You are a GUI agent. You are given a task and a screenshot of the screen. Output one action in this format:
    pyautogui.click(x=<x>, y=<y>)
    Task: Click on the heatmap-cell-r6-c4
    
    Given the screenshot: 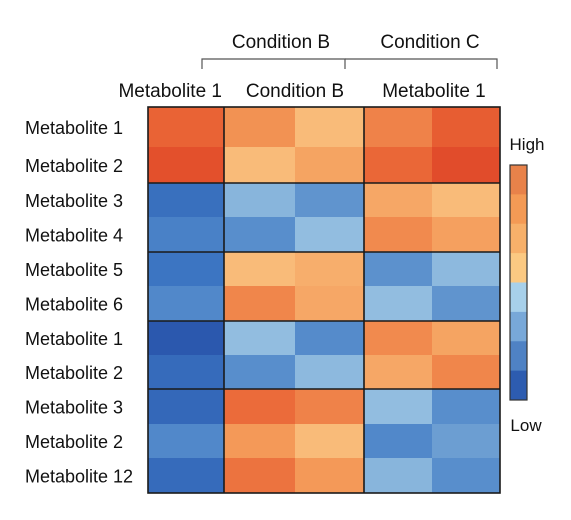 What is the action you would take?
    pyautogui.click(x=398, y=304)
    